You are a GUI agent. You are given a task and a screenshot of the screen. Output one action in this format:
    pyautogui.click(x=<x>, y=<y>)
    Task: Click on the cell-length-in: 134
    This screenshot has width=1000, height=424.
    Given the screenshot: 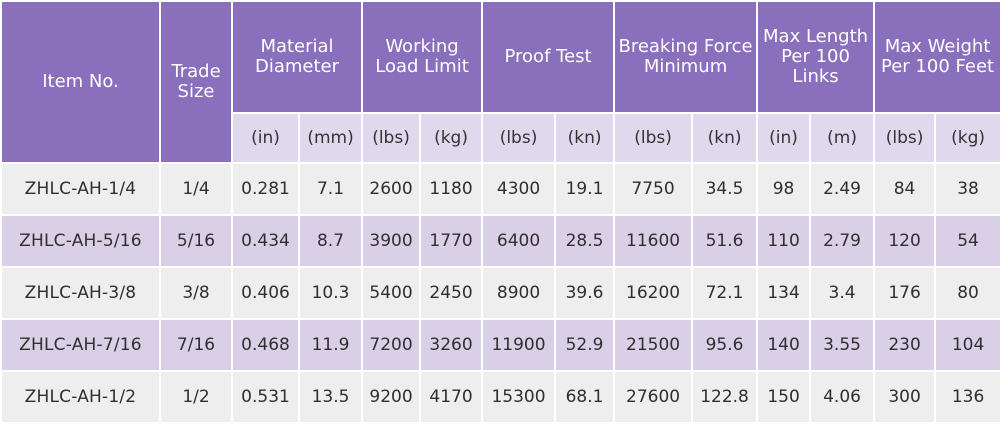 What is the action you would take?
    pyautogui.click(x=784, y=293)
    